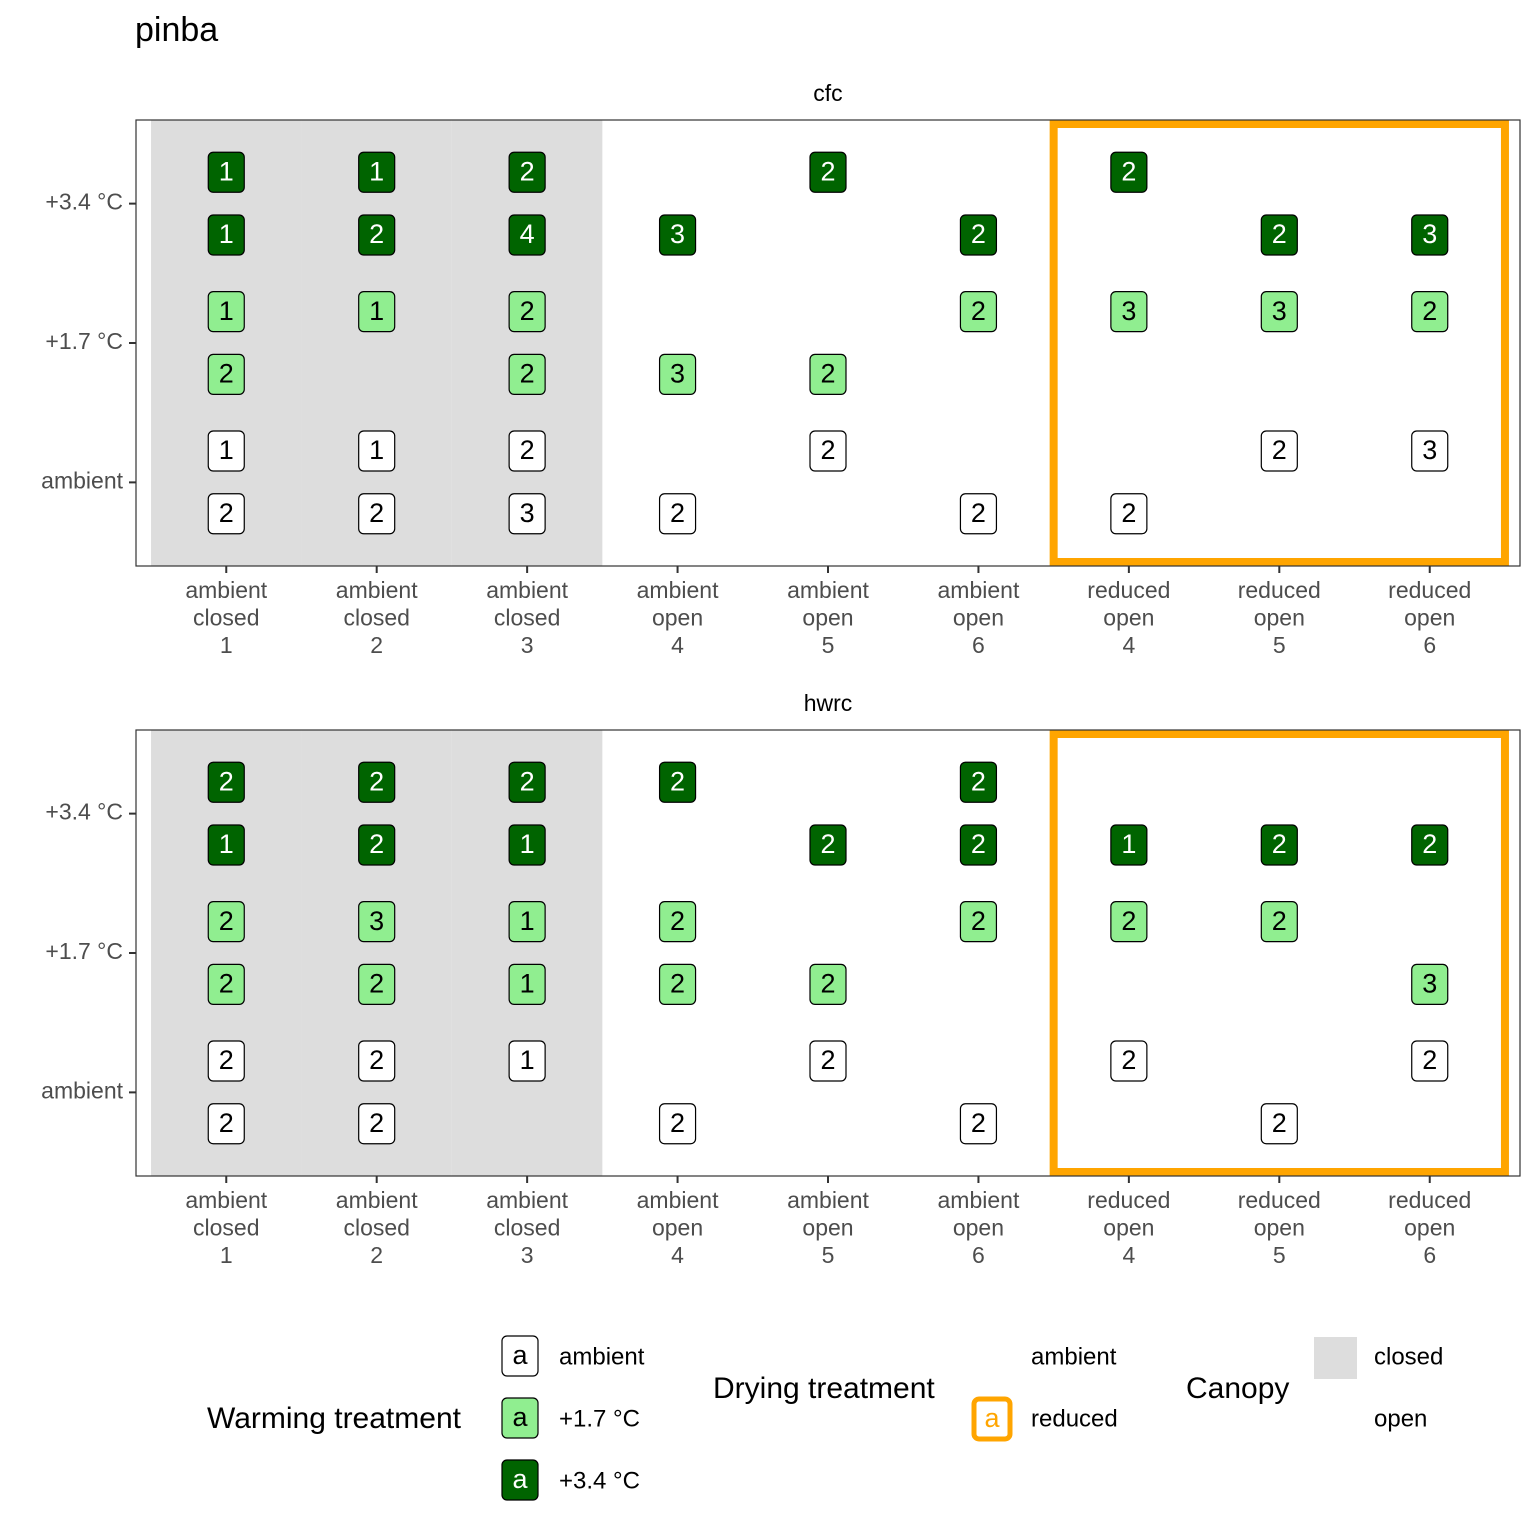  What do you see at coordinates (1074, 1418) in the screenshot?
I see `legend-label: reduced` at bounding box center [1074, 1418].